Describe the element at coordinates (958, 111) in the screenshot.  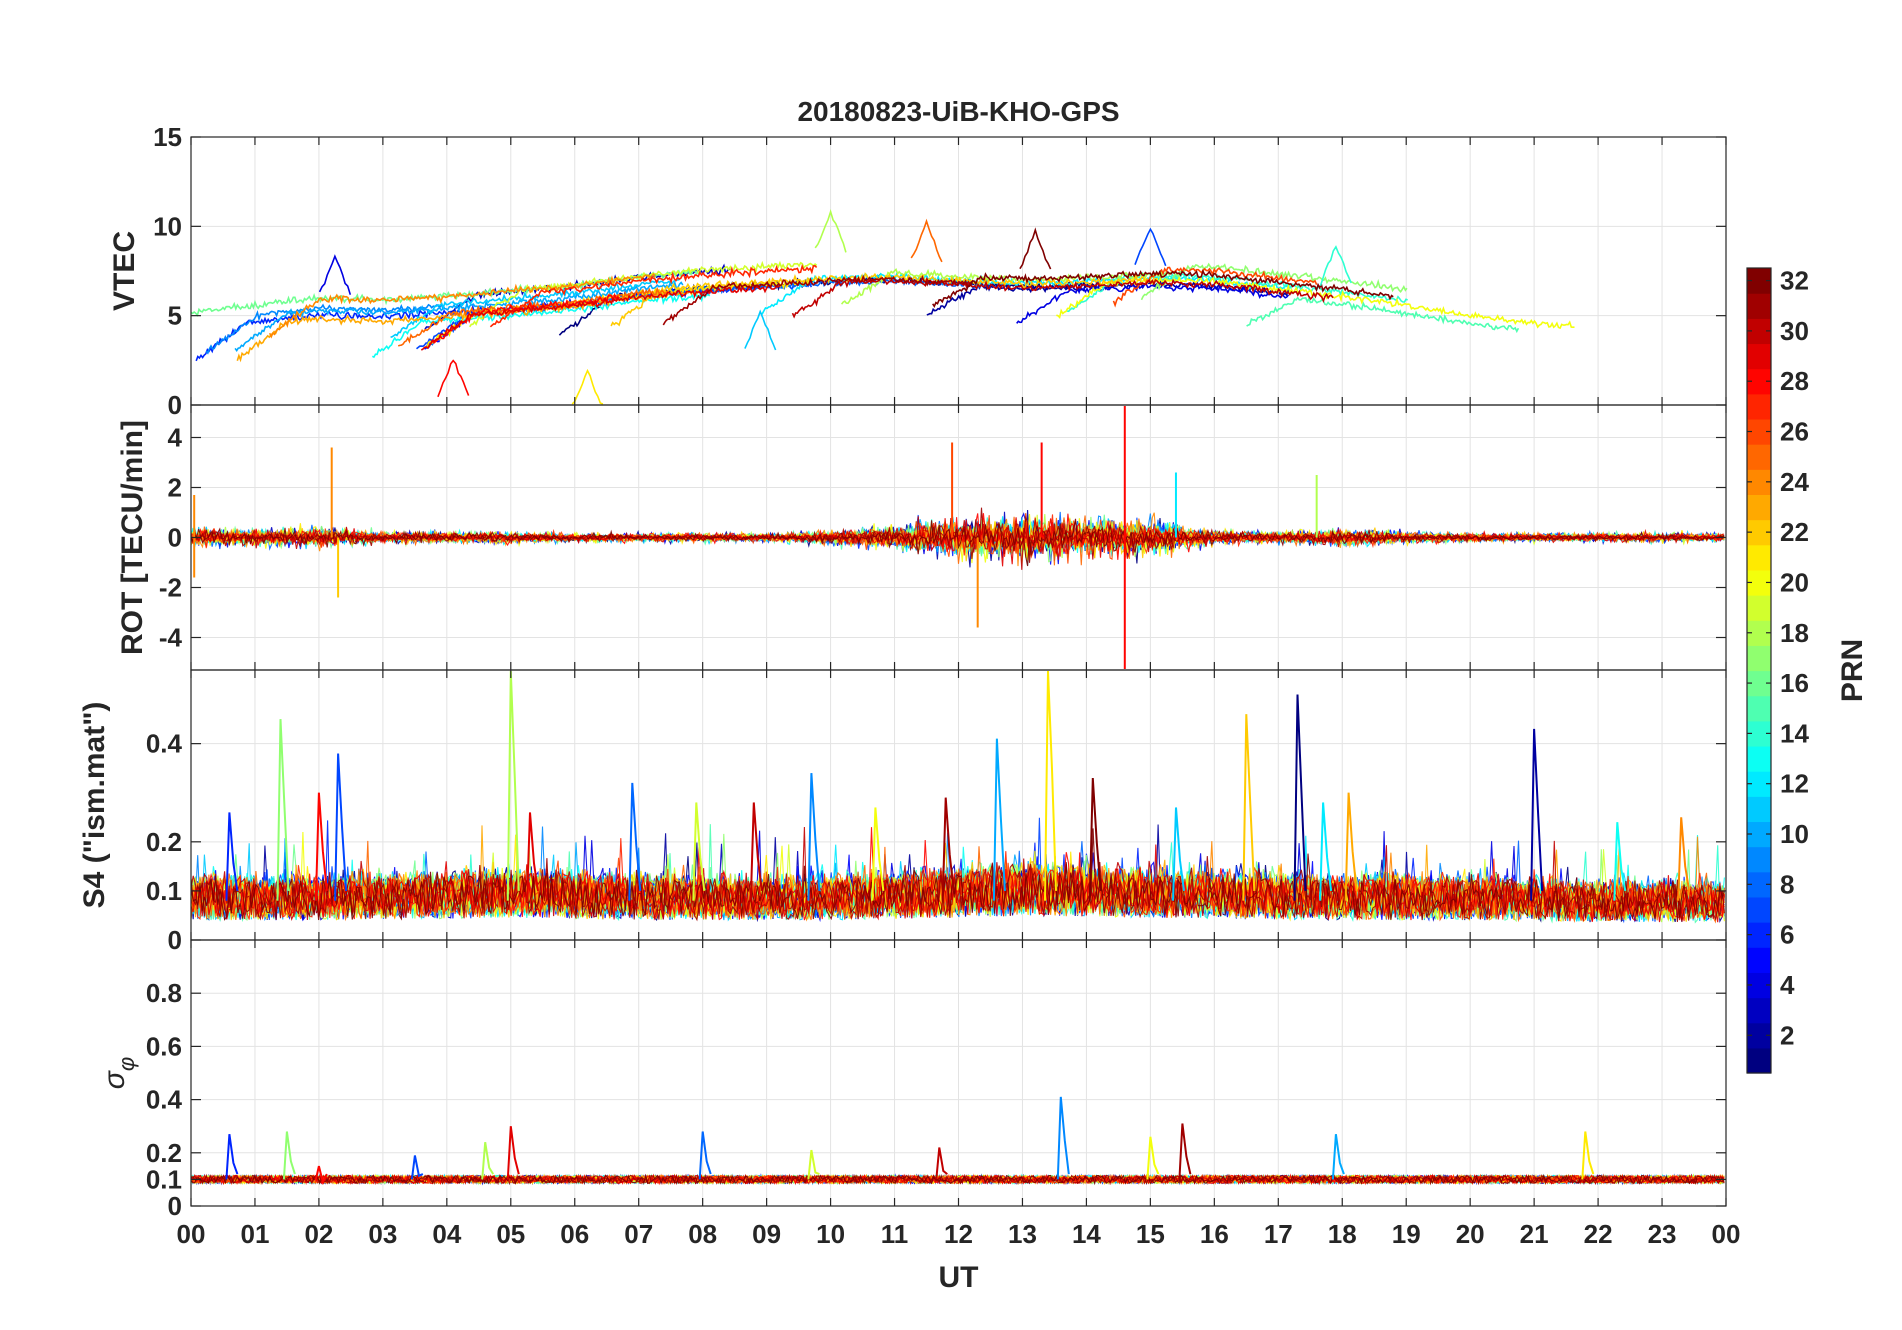
I see `figure-title: 20180823-UiB-KHO-GPS` at that location.